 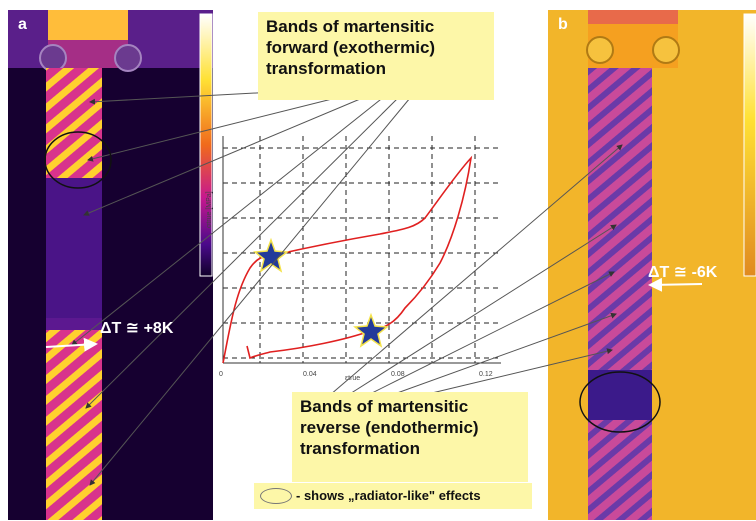 What do you see at coordinates (137, 328) in the screenshot?
I see `delta-t-label-a: ΔT ≅ +8K` at bounding box center [137, 328].